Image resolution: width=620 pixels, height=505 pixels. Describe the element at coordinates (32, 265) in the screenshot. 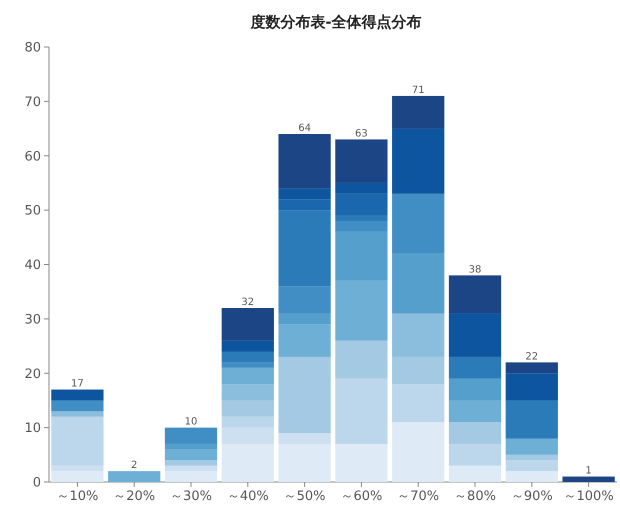

I see `ytick: 40` at that location.